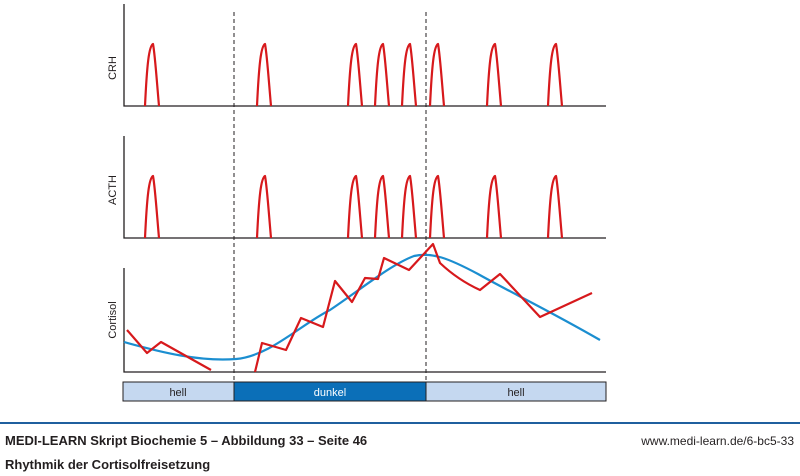 This screenshot has height=476, width=800. What do you see at coordinates (177, 393) in the screenshot?
I see `light-label-1: hell` at bounding box center [177, 393].